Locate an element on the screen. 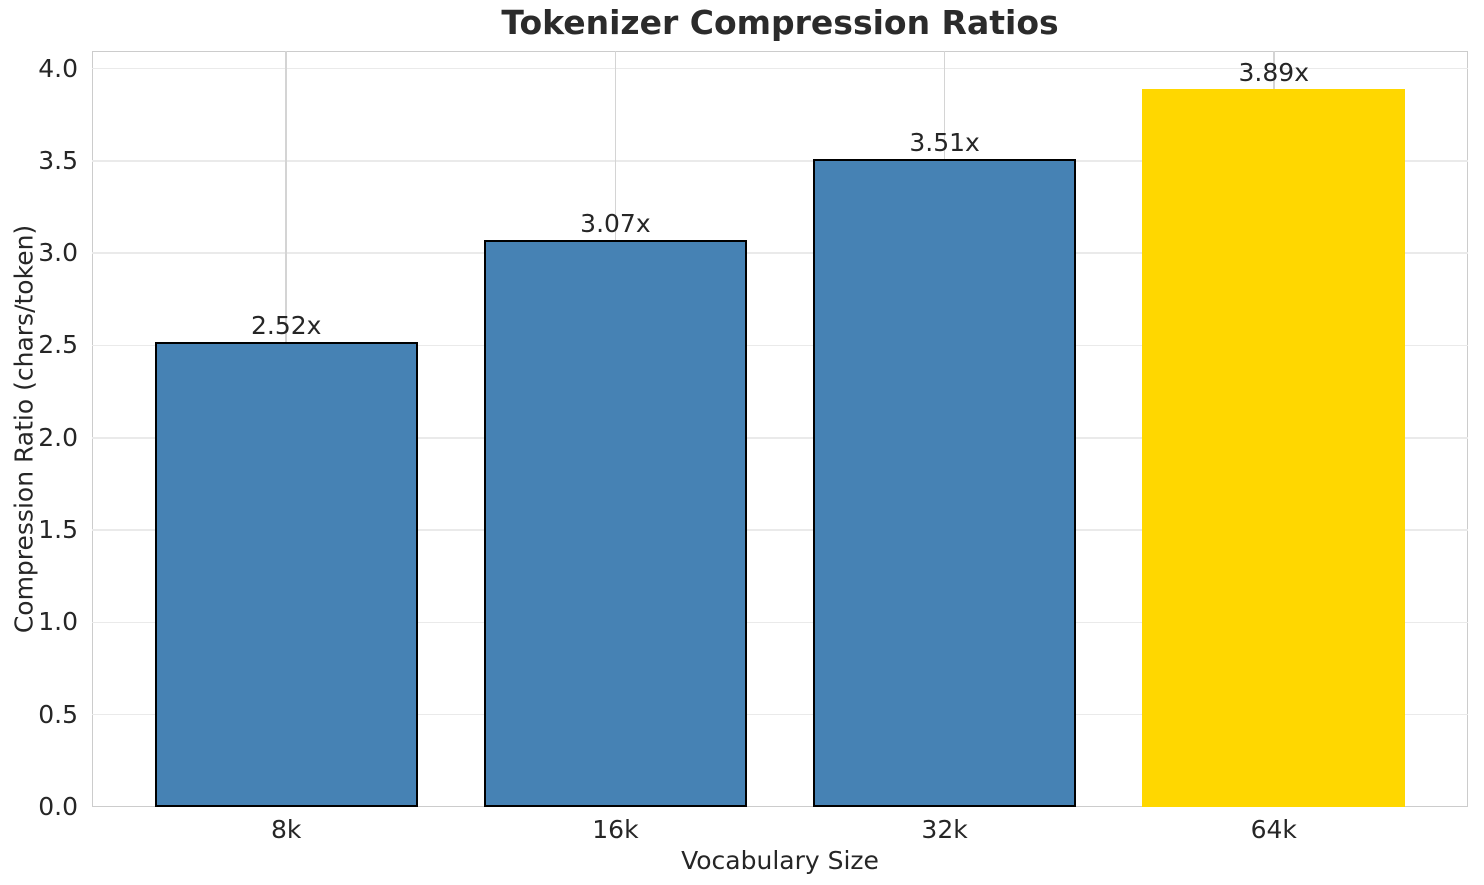  y-tick-label: 3.5 is located at coordinates (58, 160).